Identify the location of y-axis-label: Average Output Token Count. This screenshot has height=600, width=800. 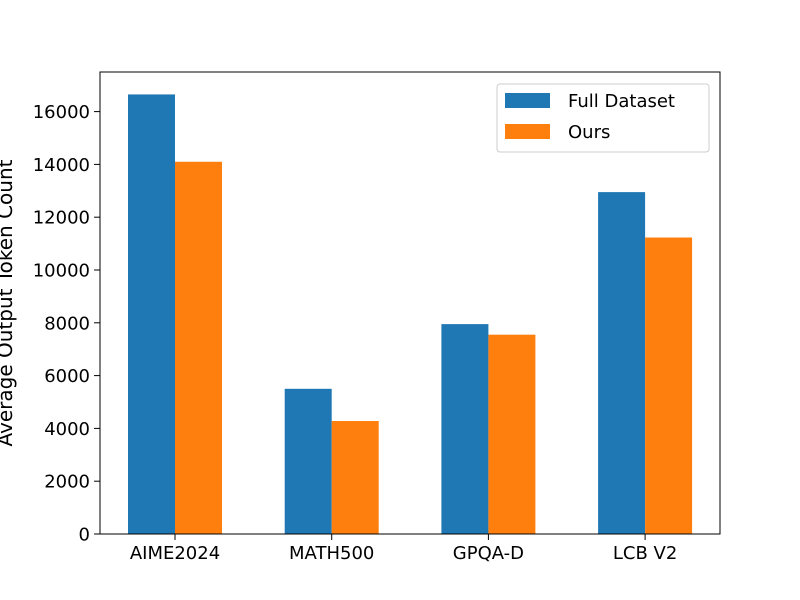
(8, 302).